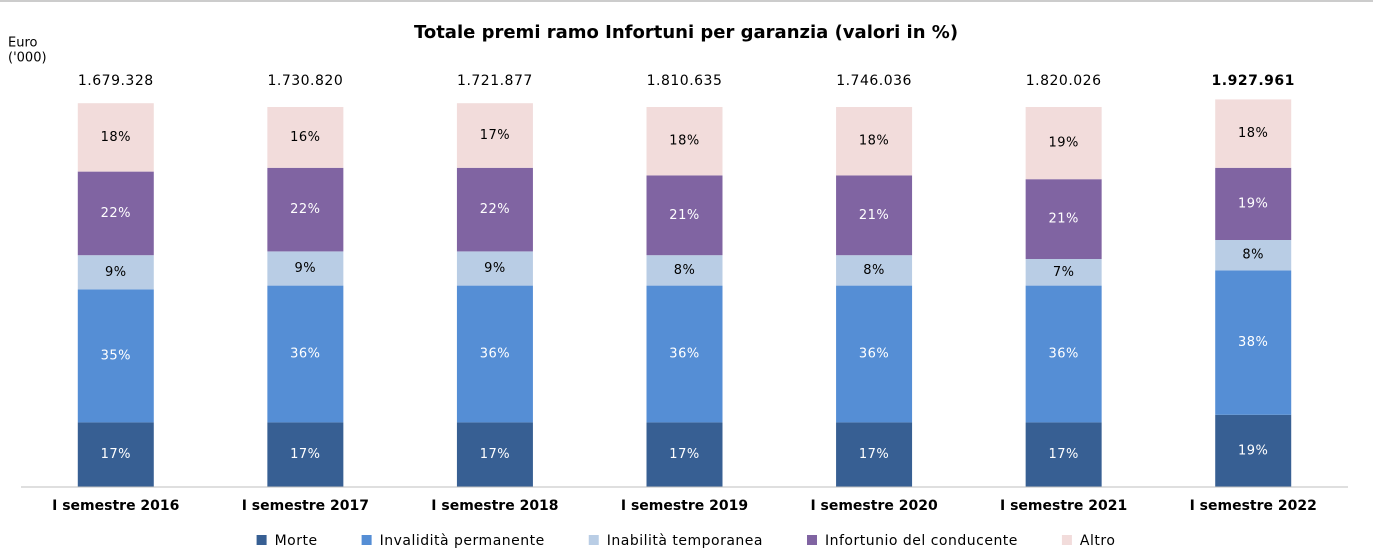 The width and height of the screenshot is (1373, 552). What do you see at coordinates (874, 81) in the screenshot?
I see `total-label: 1.746.036` at bounding box center [874, 81].